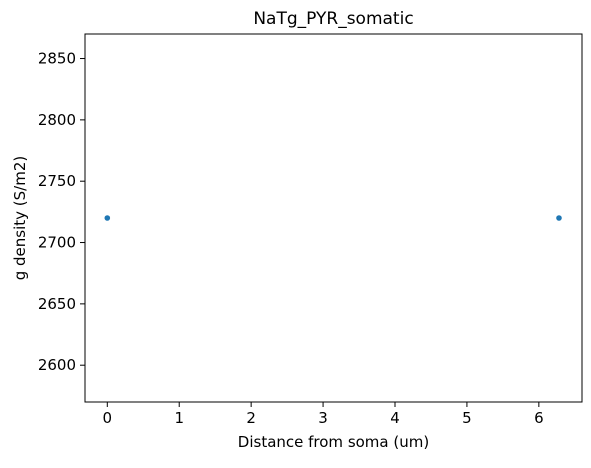 The width and height of the screenshot is (591, 468). Describe the element at coordinates (467, 418) in the screenshot. I see `x-tick-label: 5` at that location.